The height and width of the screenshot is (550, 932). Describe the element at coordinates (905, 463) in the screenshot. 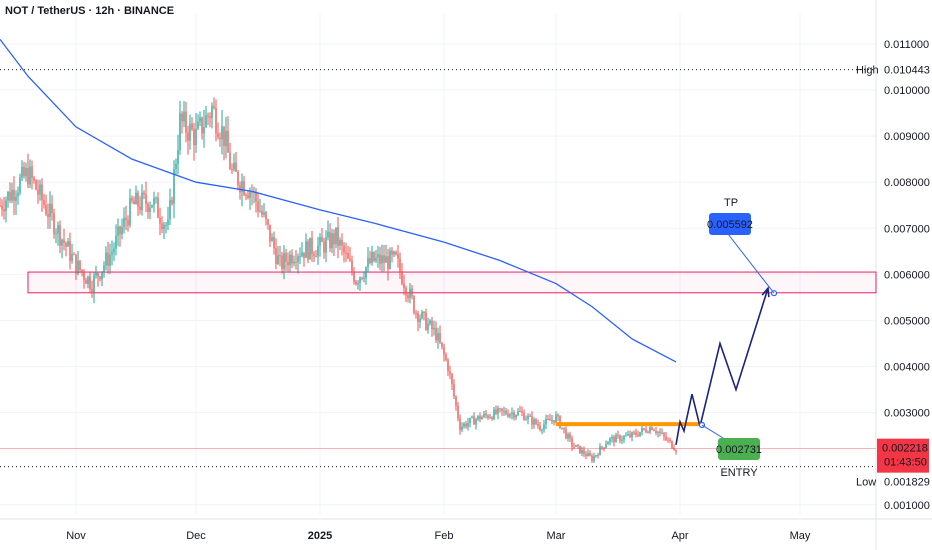

I see `last-price-countdown: 01:43:50` at that location.